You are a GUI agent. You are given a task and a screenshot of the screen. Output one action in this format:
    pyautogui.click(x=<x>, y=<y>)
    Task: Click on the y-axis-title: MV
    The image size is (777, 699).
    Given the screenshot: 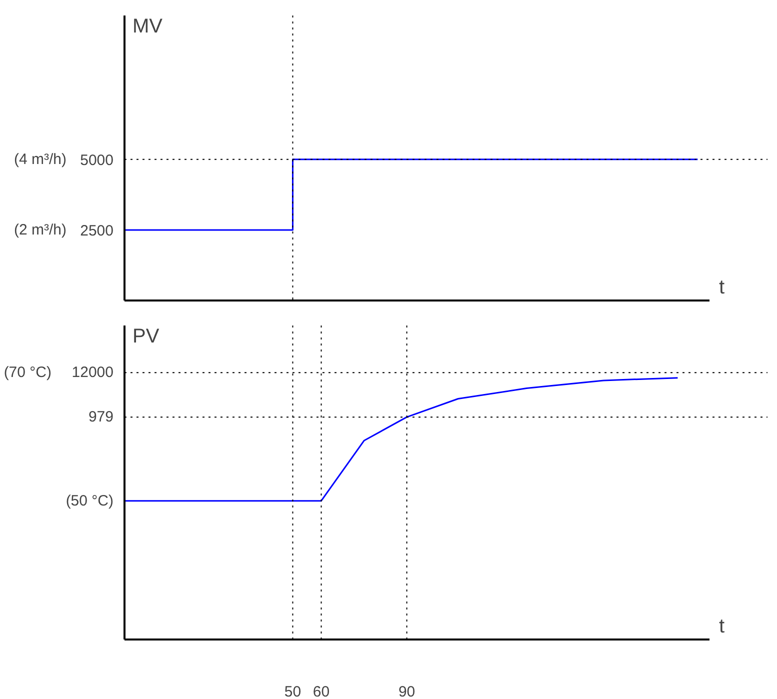 What is the action you would take?
    pyautogui.click(x=148, y=27)
    